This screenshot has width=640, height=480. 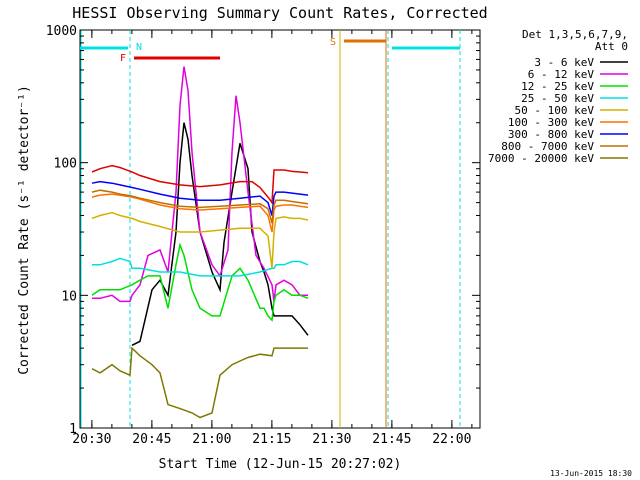 What do you see at coordinates (551, 134) in the screenshot?
I see `legend-label-6: 300 - 800 keV` at bounding box center [551, 134].